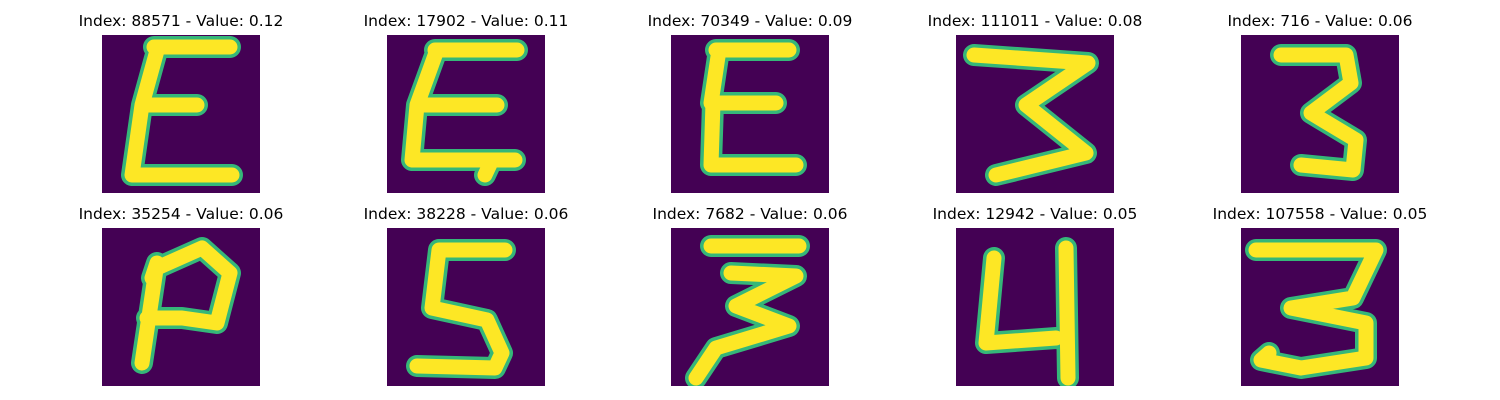 This screenshot has width=1500, height=400. Describe the element at coordinates (750, 214) in the screenshot. I see `panel-title: Index: 7682 - Value: 0.06` at that location.